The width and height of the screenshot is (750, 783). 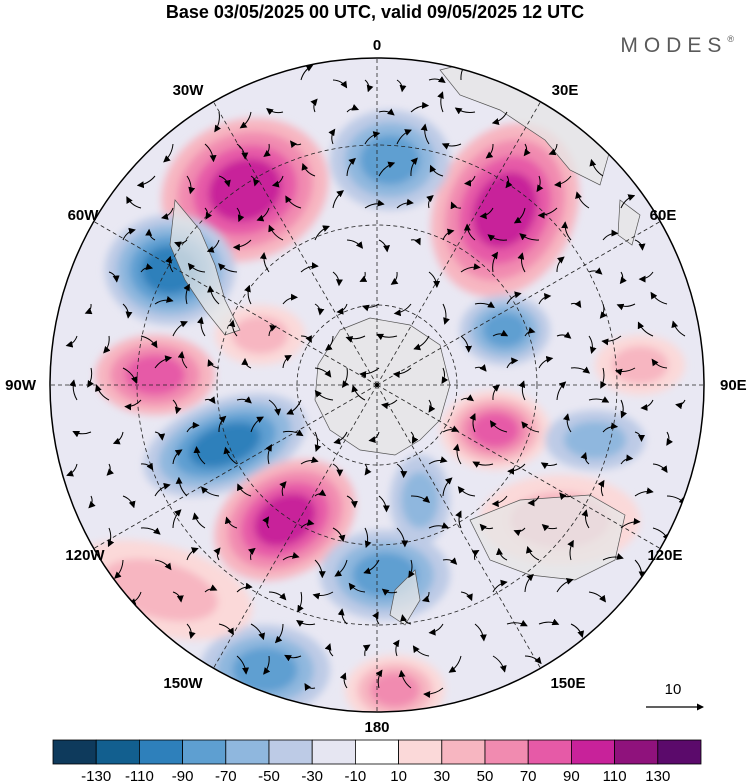 What do you see at coordinates (382, 386) in the screenshot?
I see `antarctica-land` at bounding box center [382, 386].